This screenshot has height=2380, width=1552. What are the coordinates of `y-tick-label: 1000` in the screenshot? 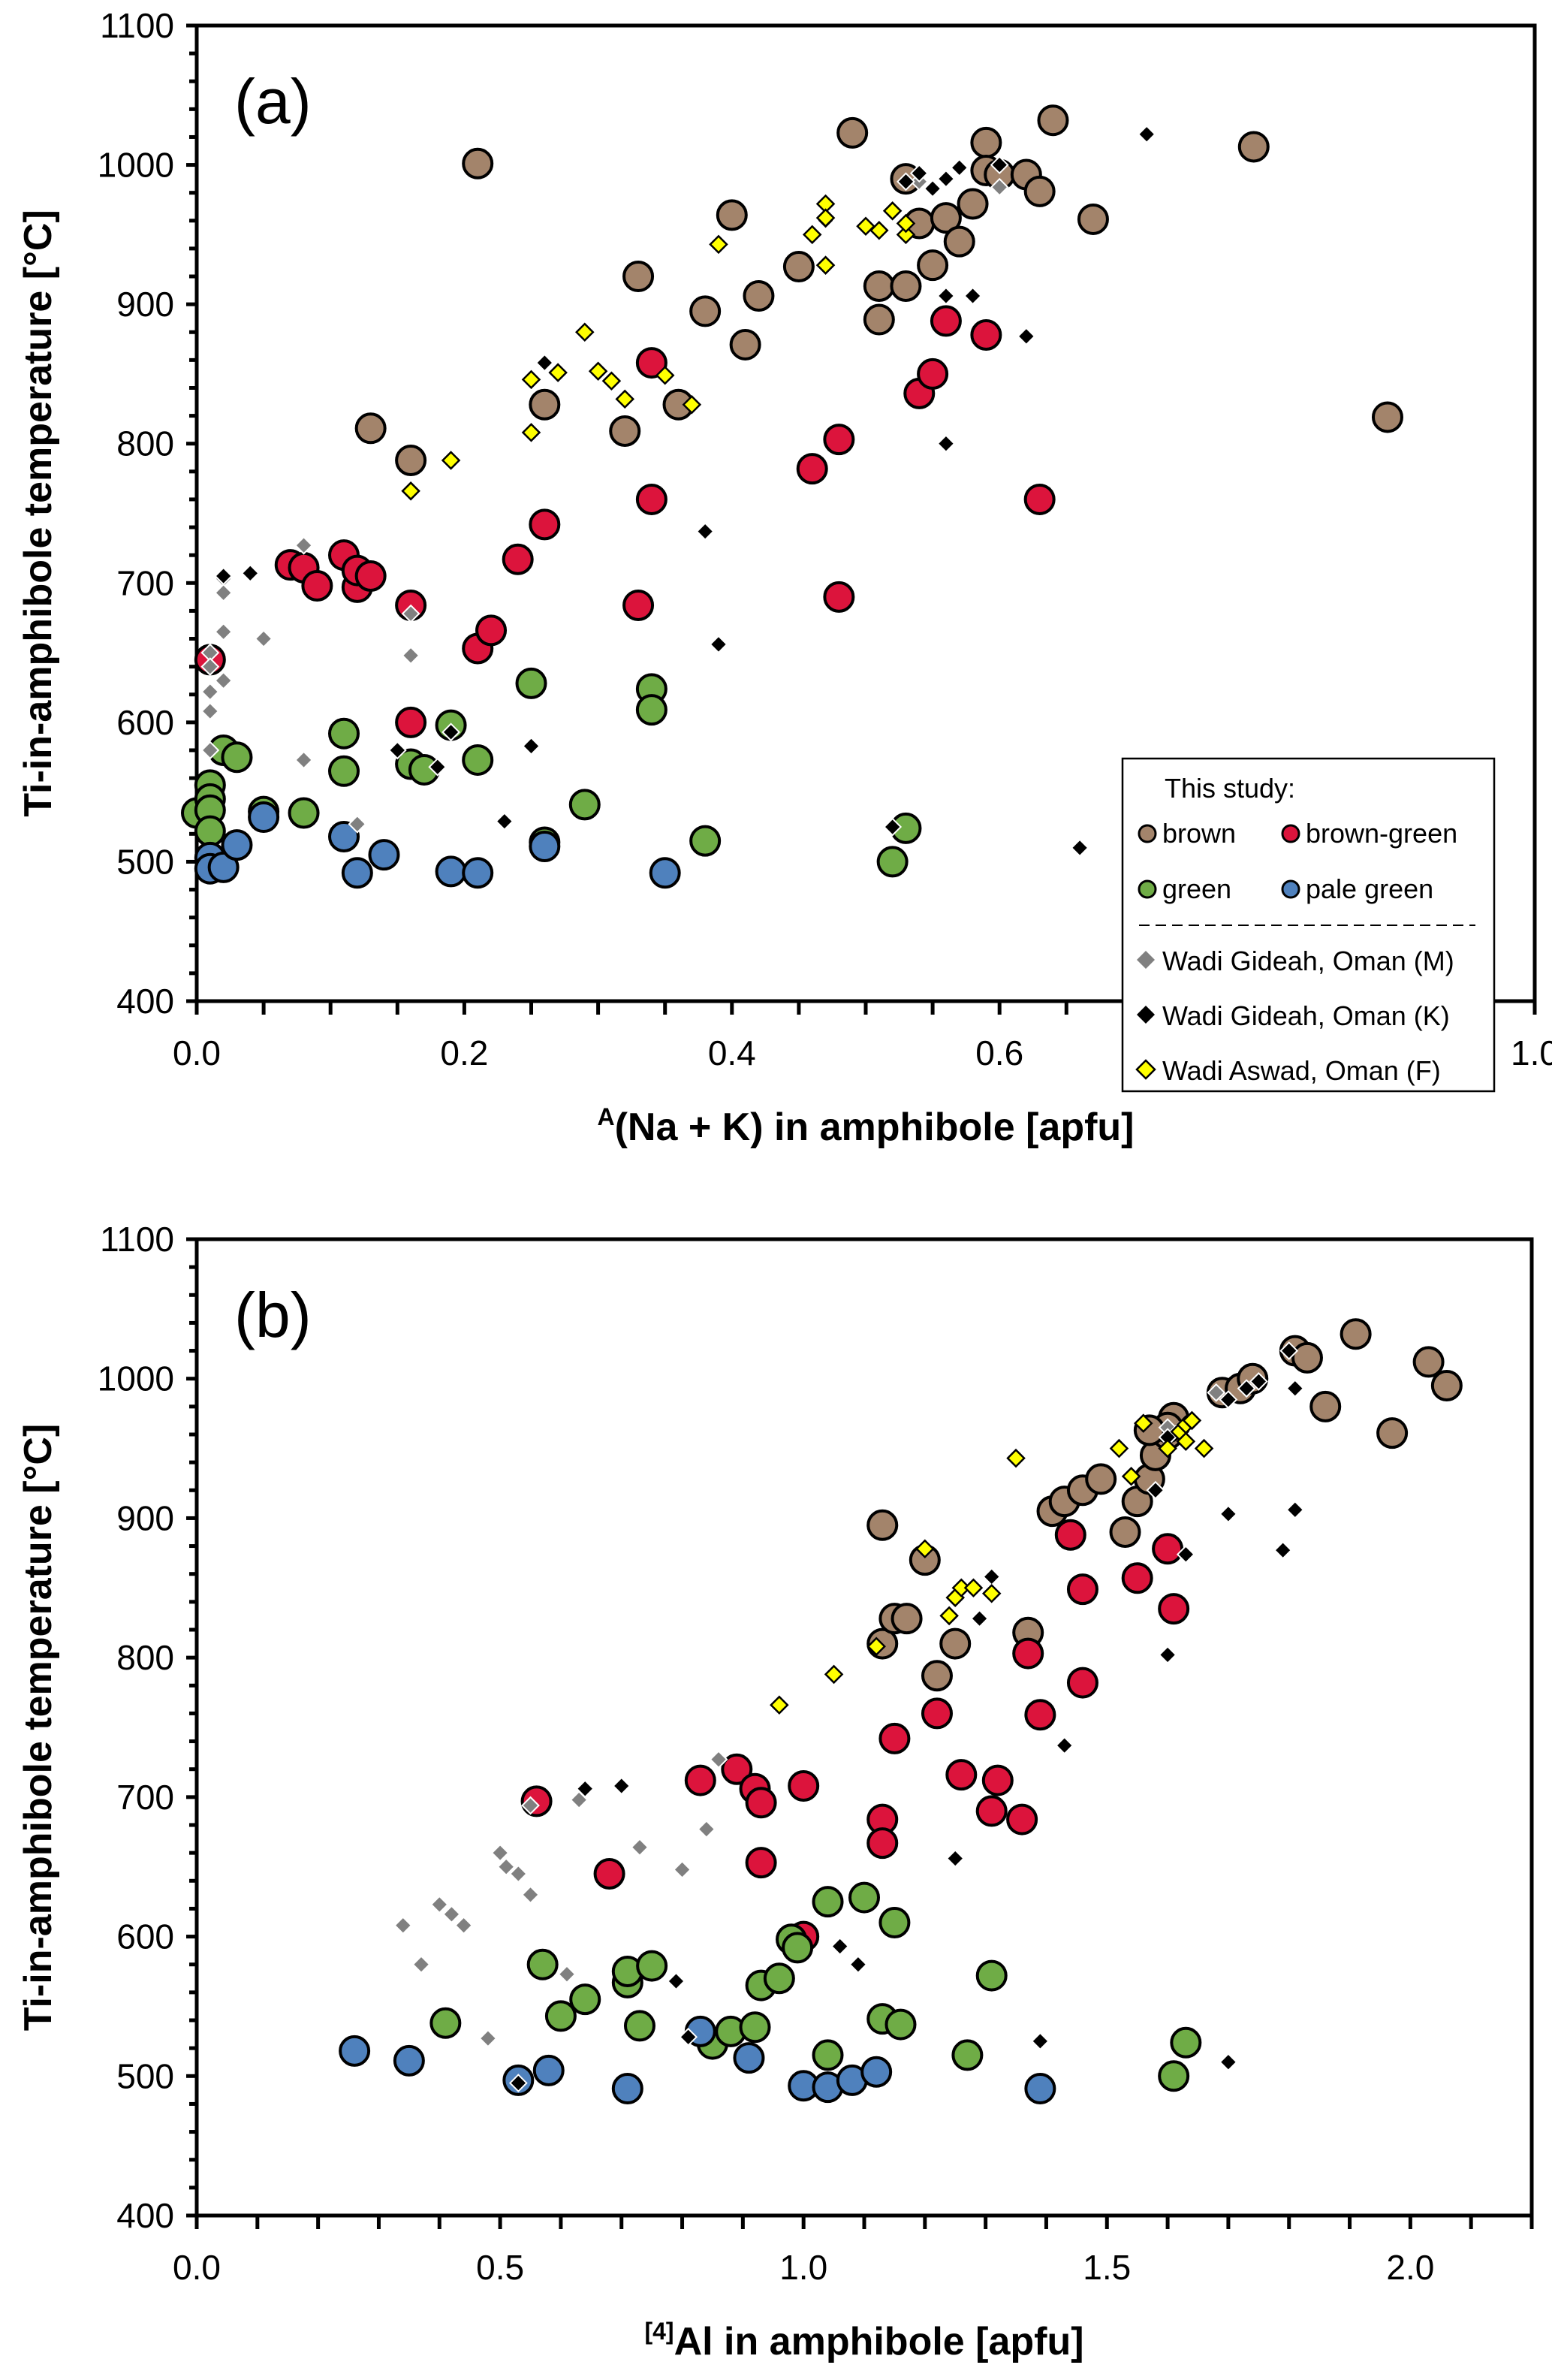 It's located at (136, 165).